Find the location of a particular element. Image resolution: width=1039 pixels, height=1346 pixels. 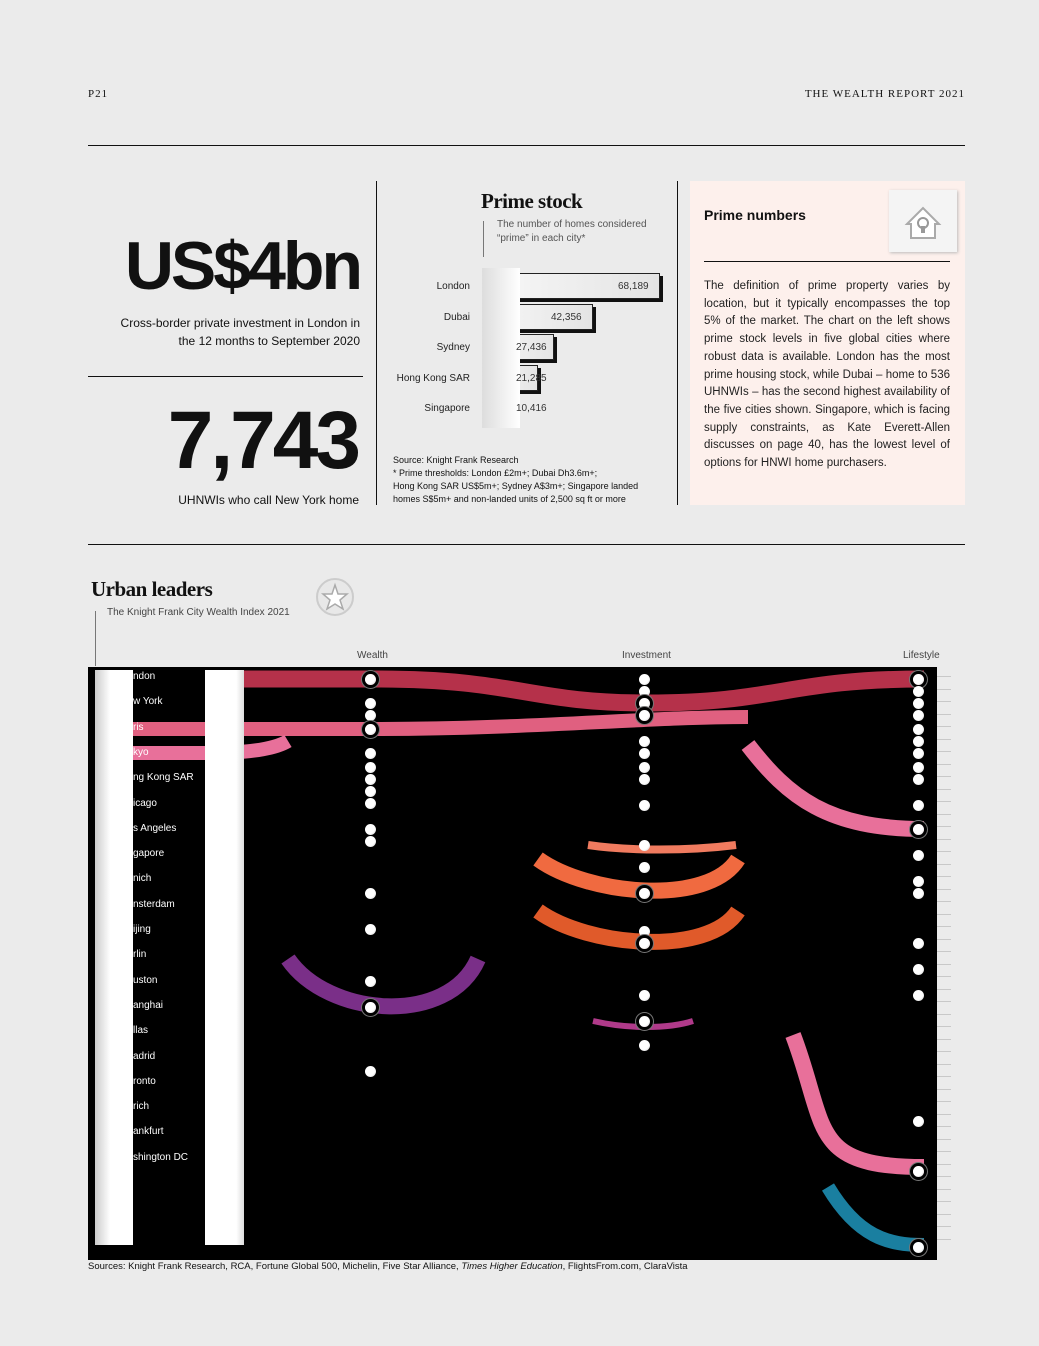

sources-italic: Times Higher Education is located at coordinates (512, 1266).